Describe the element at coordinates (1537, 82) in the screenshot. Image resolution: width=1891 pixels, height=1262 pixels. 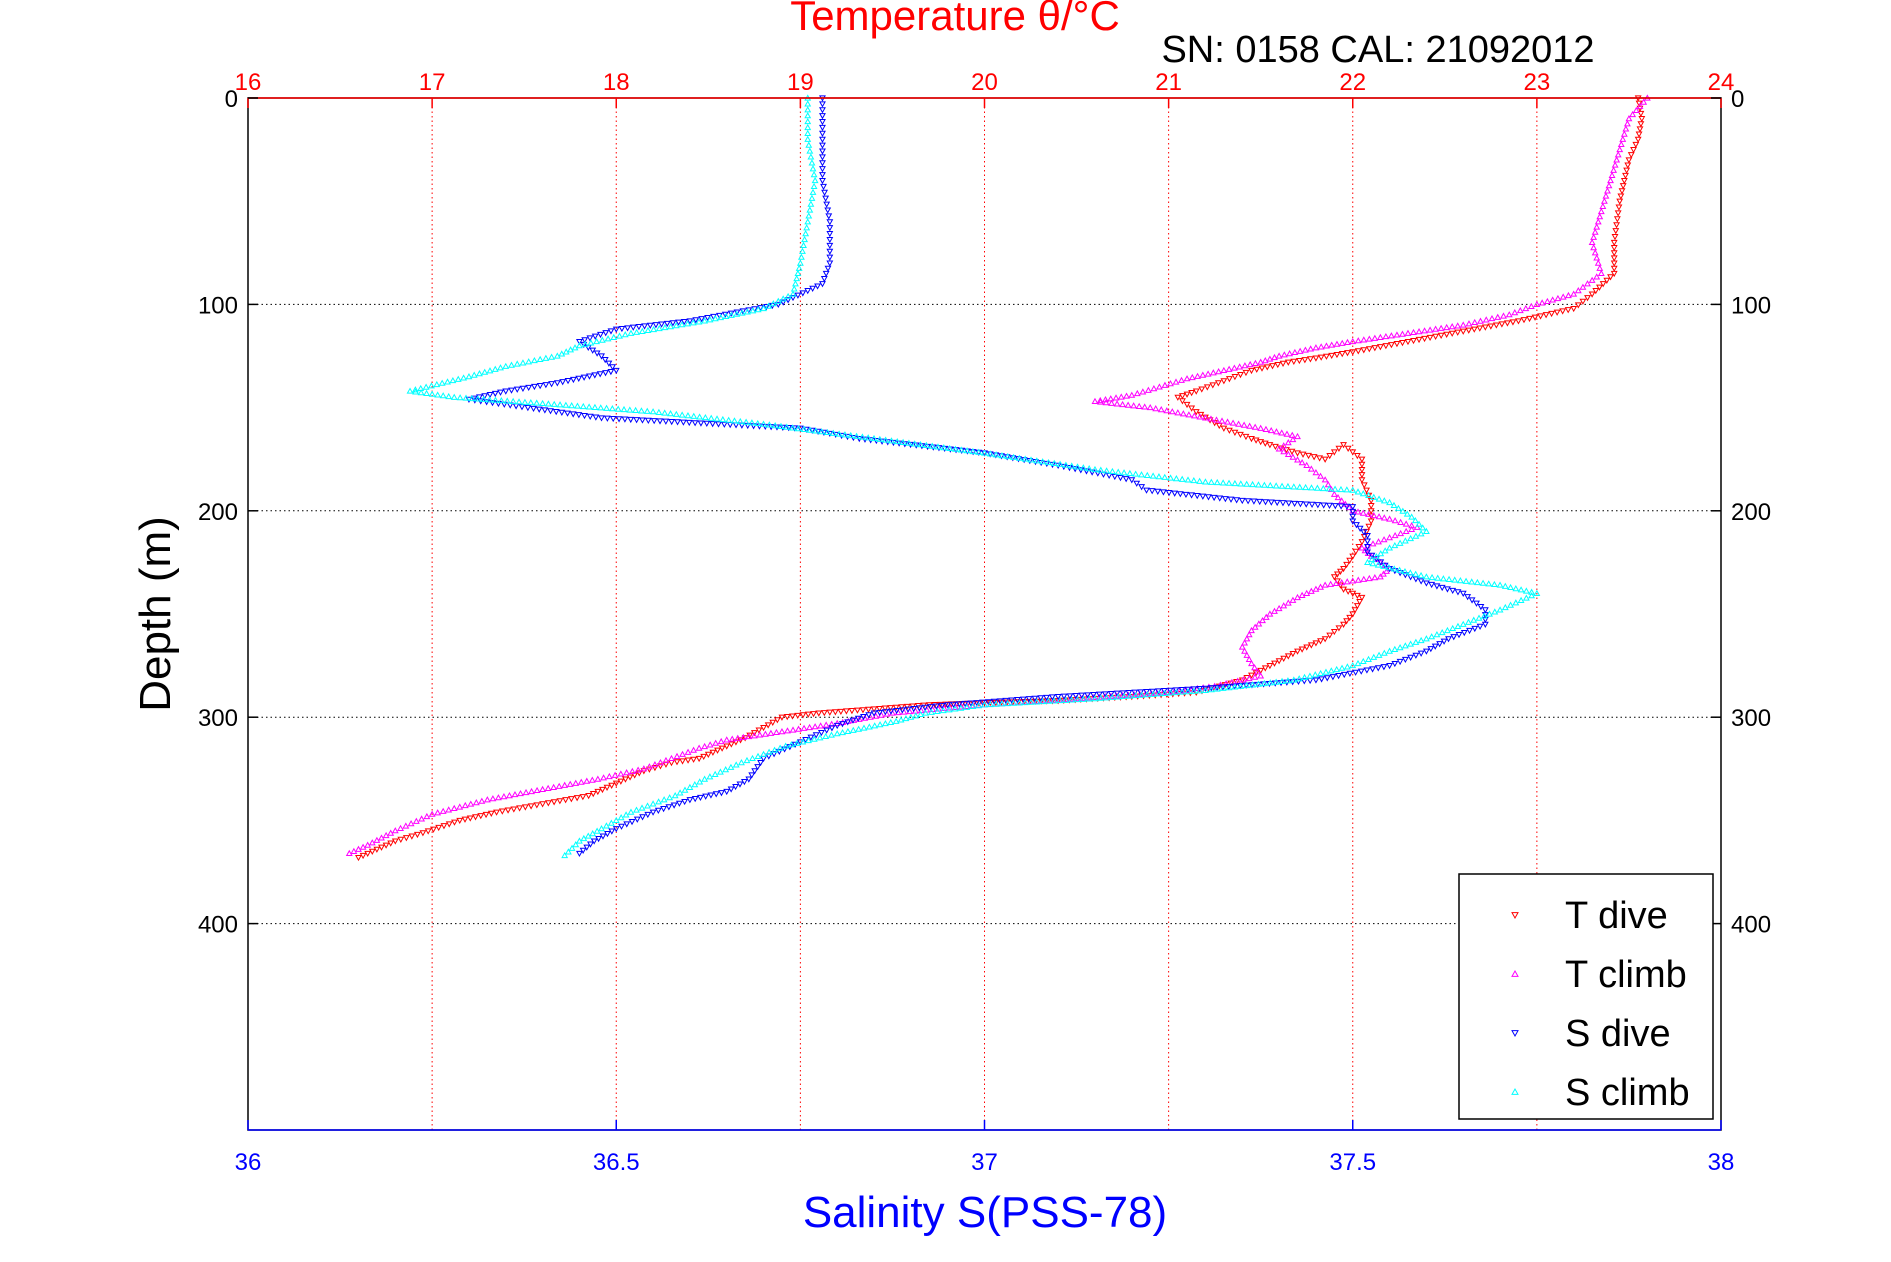
I see `top-tick-label-23: 23` at that location.